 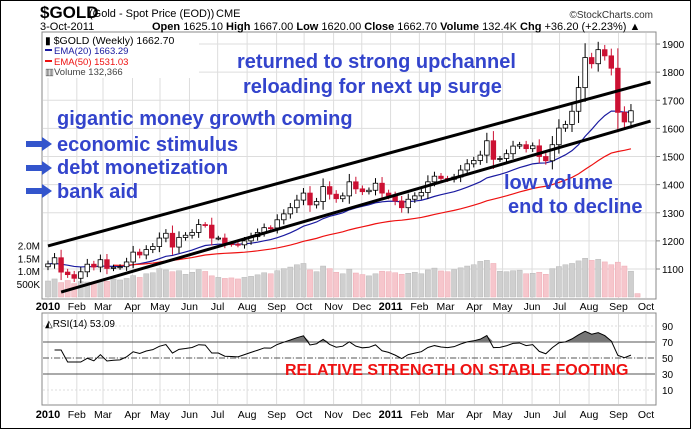 I want to click on annotation-line5: end to decline, so click(x=575, y=207).